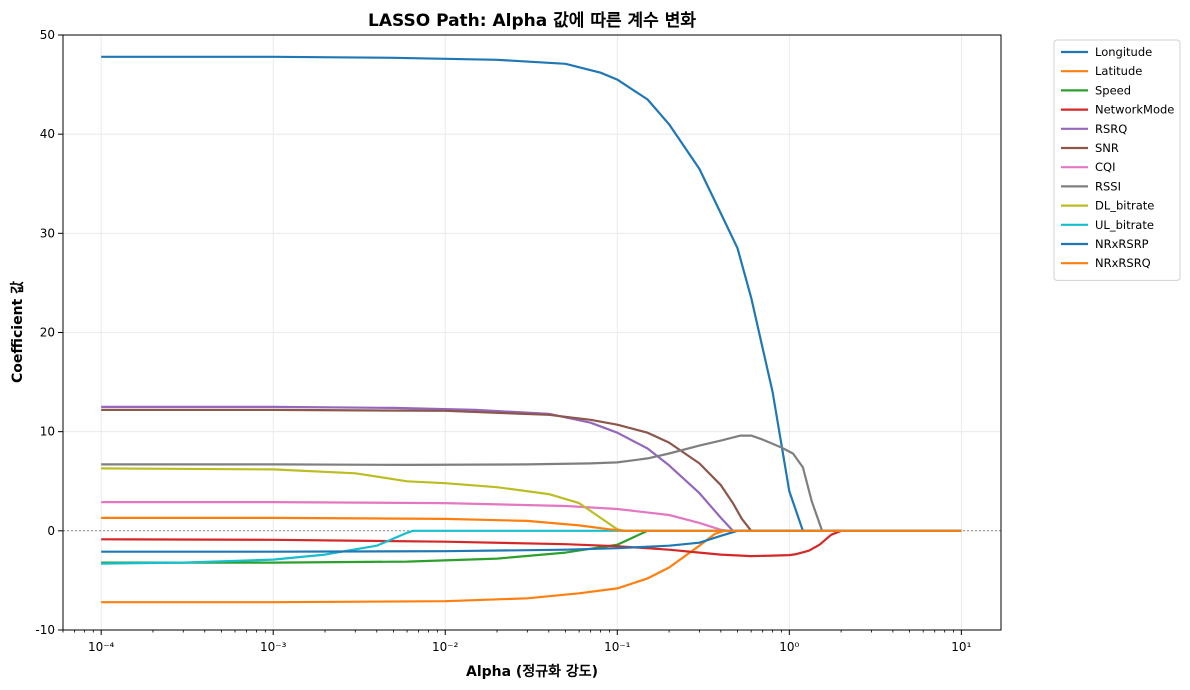 The width and height of the screenshot is (1190, 690). I want to click on y-tick-label: 50, so click(47, 35).